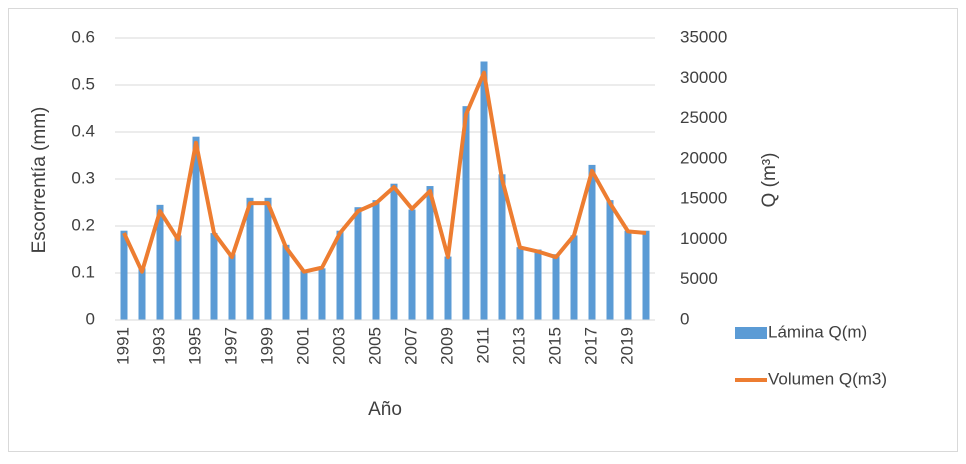  Describe the element at coordinates (590, 346) in the screenshot. I see `x-tick-label: 2017` at that location.